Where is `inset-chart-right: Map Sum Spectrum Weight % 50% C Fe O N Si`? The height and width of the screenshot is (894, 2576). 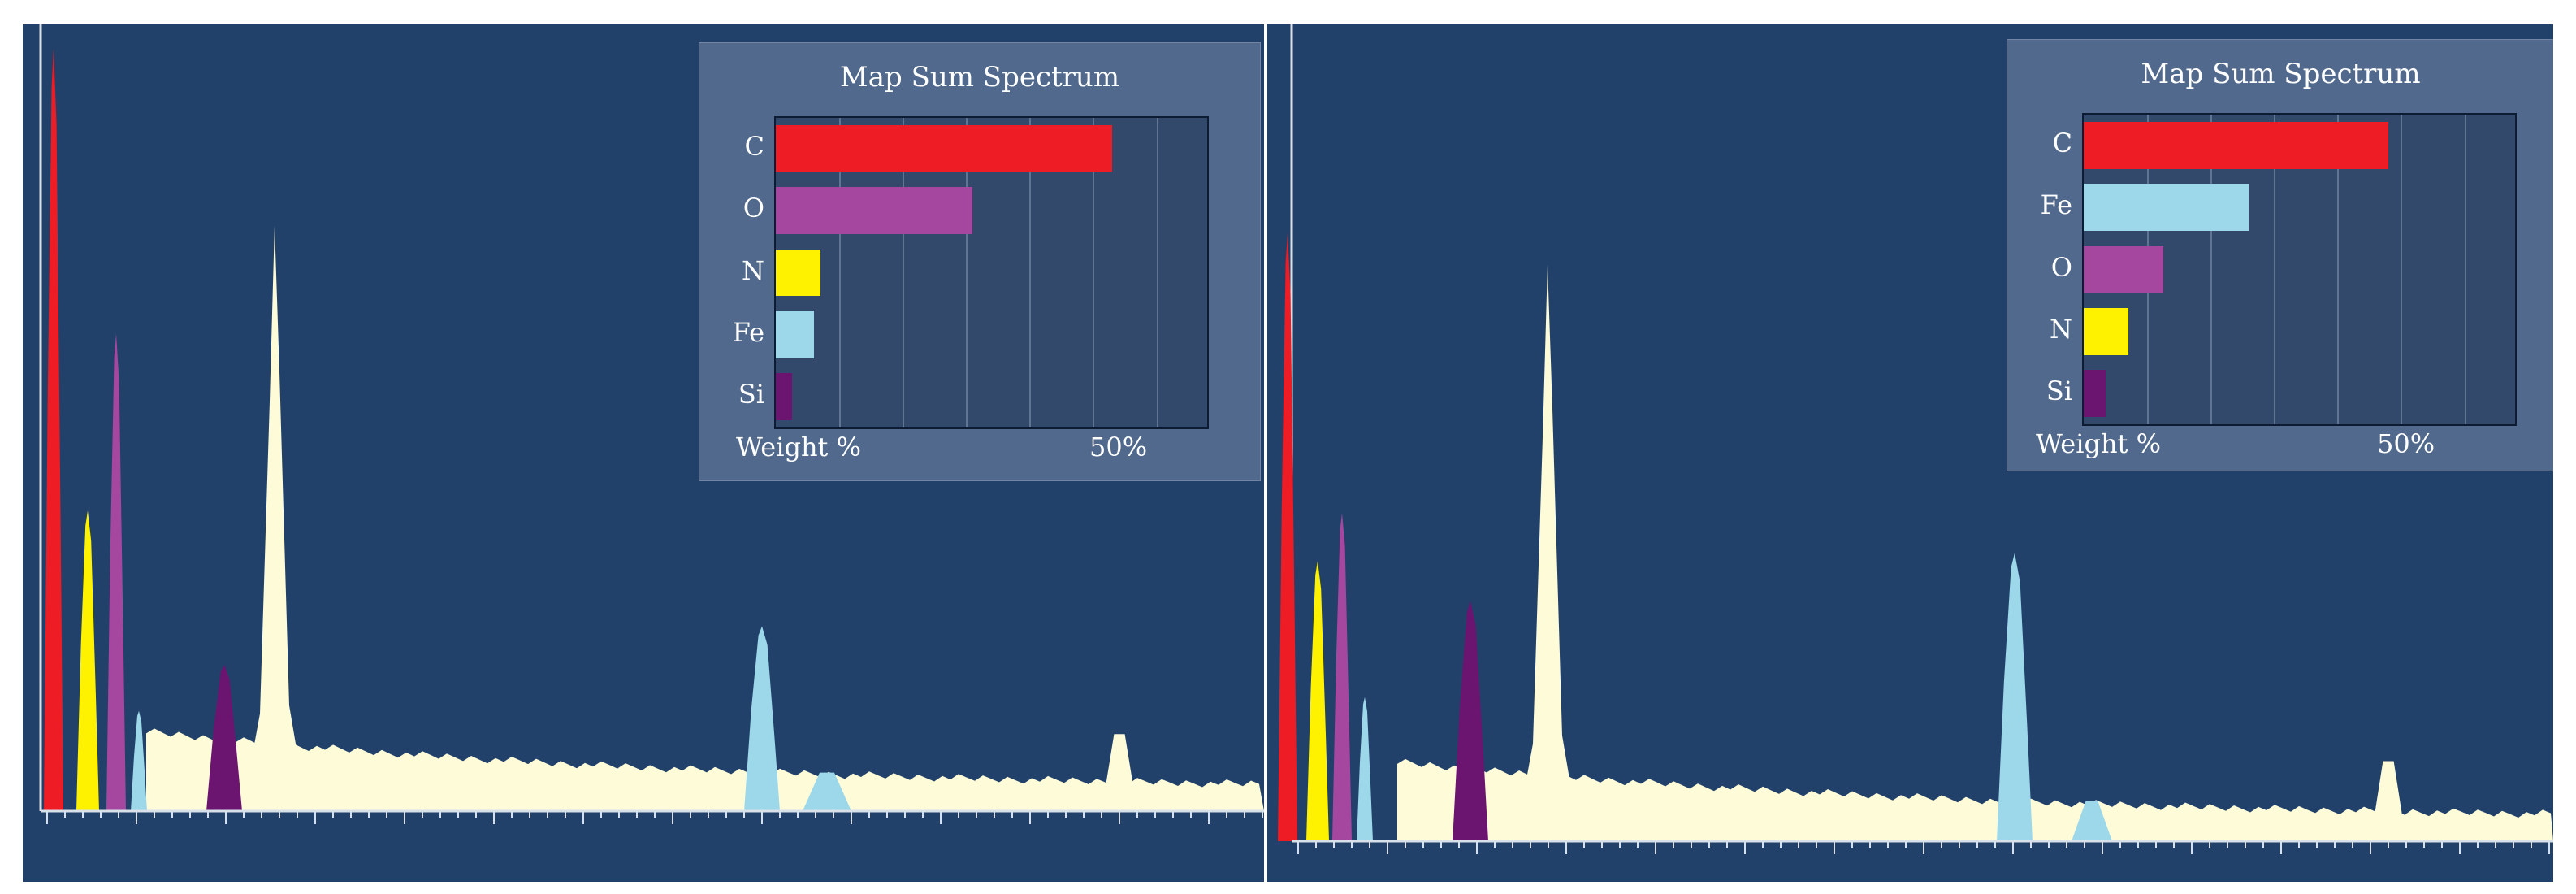
inset-chart-right: Map Sum Spectrum Weight % 50% C Fe O N Si is located at coordinates (2280, 255).